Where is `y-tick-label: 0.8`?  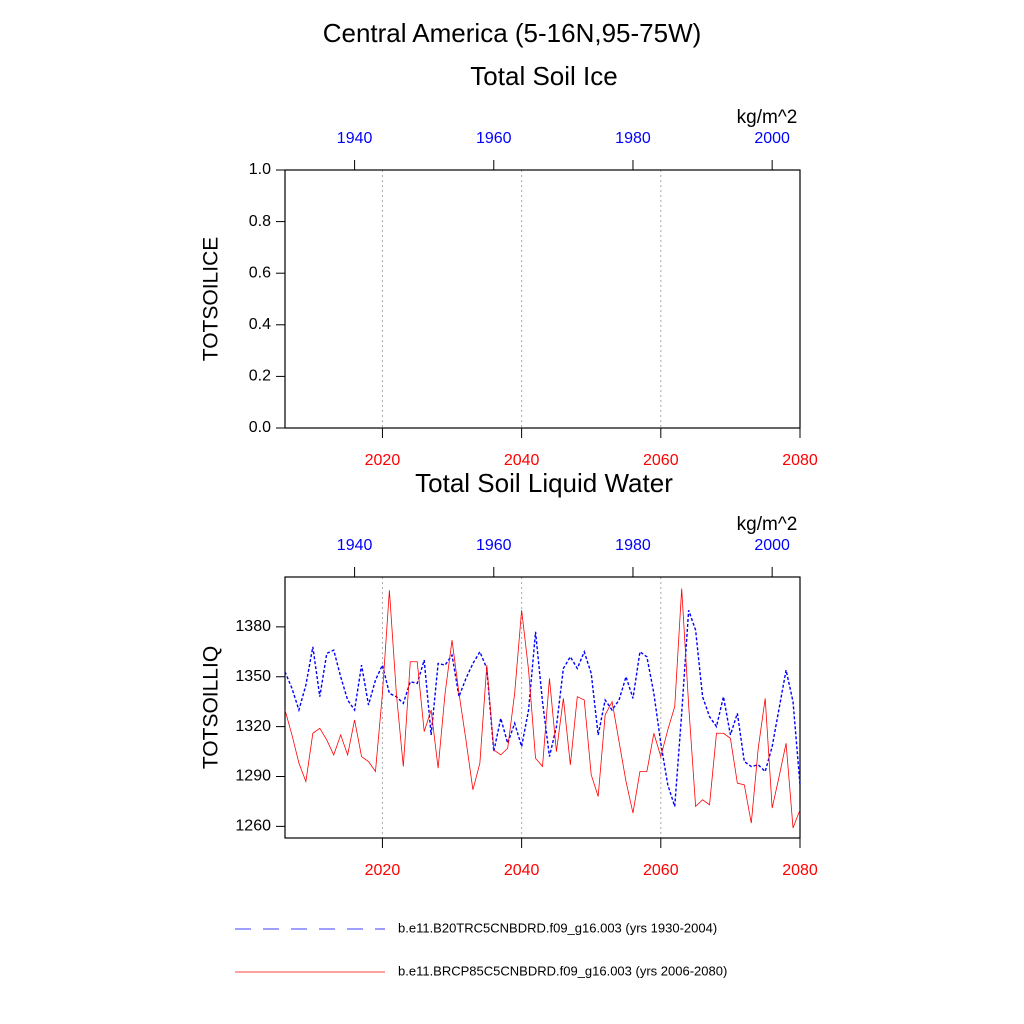 y-tick-label: 0.8 is located at coordinates (260, 221).